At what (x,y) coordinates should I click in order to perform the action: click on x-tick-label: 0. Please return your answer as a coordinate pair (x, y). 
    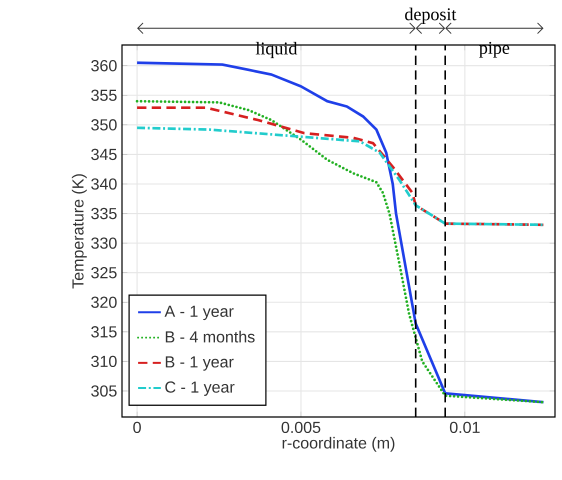
    Looking at the image, I should click on (137, 428).